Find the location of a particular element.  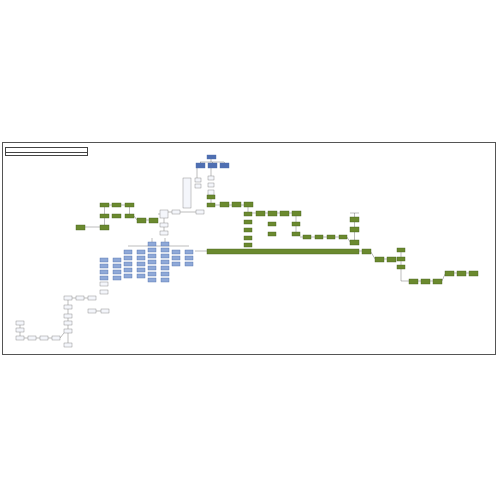

title-block is located at coordinates (46, 151).